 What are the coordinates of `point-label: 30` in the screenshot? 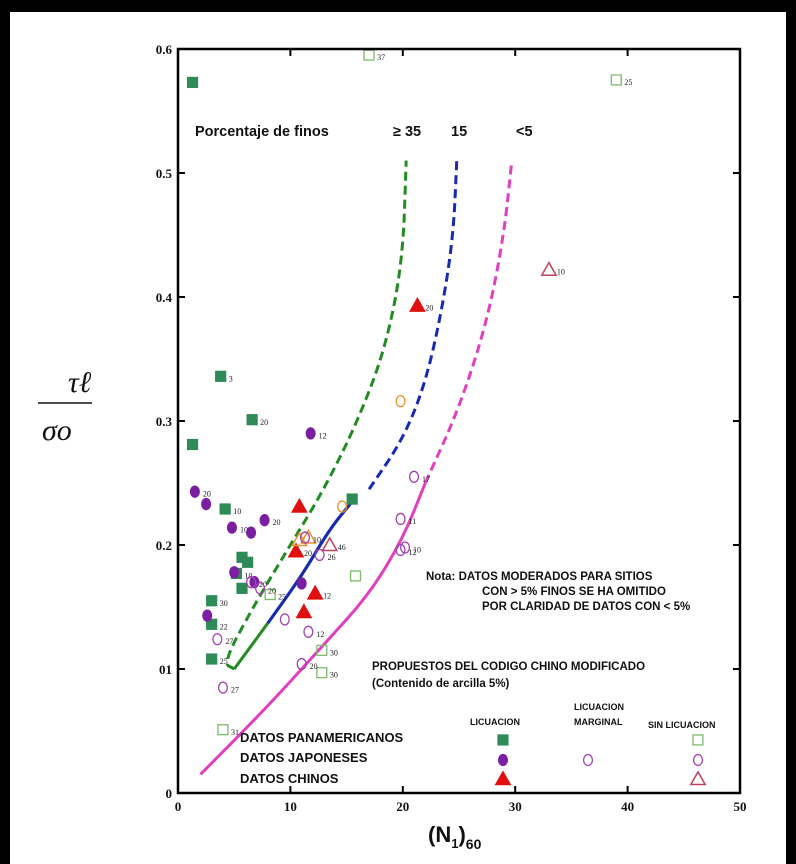 It's located at (224, 603).